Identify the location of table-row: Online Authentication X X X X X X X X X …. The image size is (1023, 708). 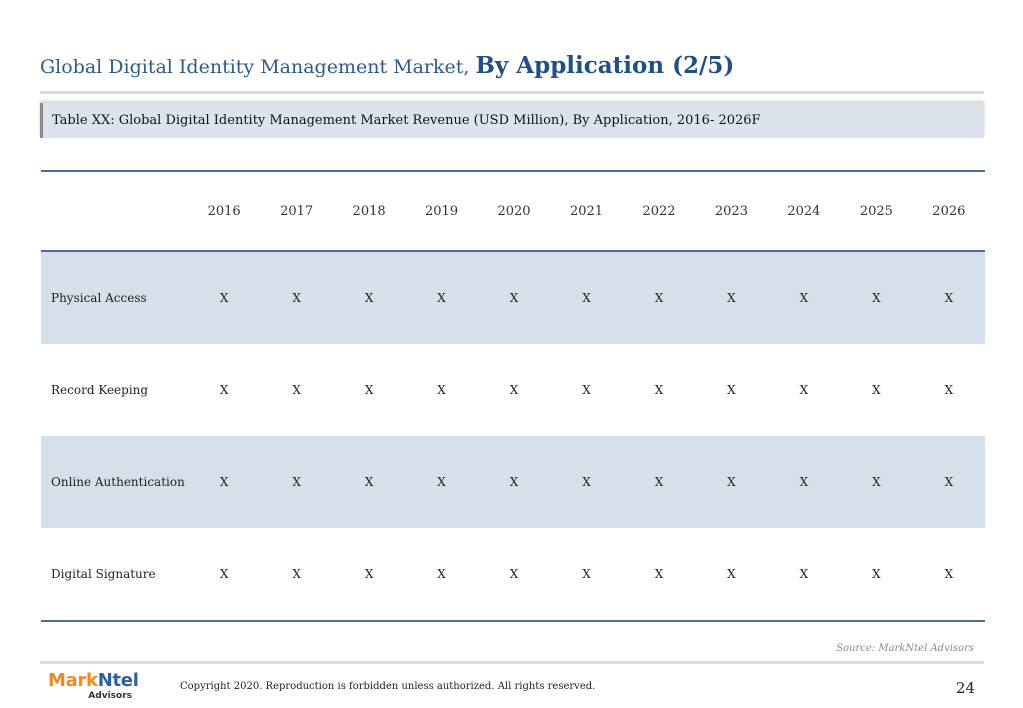
(513, 482).